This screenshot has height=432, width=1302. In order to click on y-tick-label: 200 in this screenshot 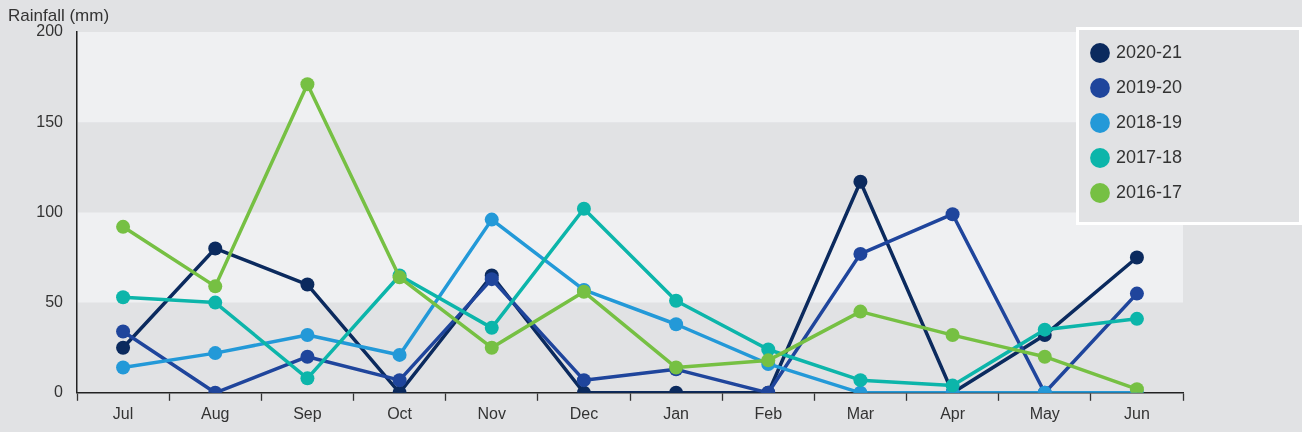, I will do `click(50, 31)`.